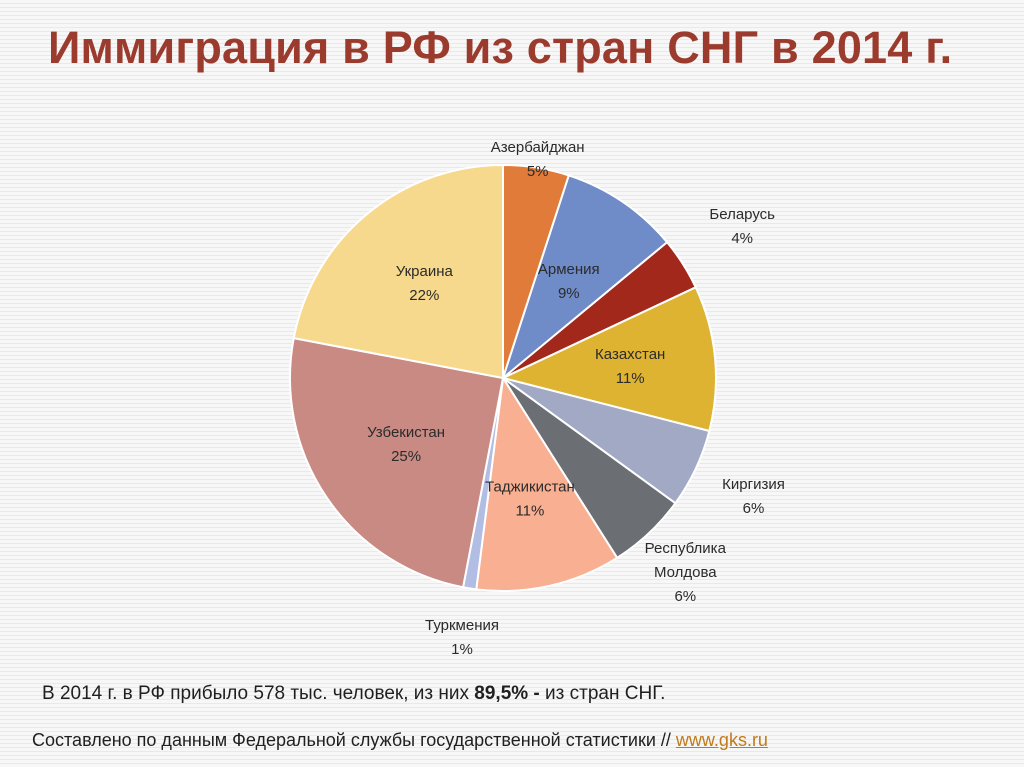 The height and width of the screenshot is (767, 1024). What do you see at coordinates (462, 637) in the screenshot?
I see `pie-label-7: Туркмения 1%` at bounding box center [462, 637].